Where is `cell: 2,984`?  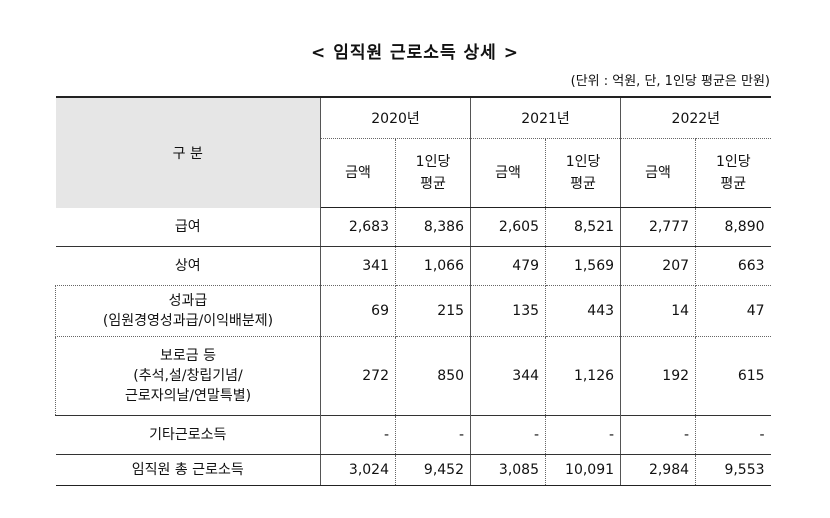
cell: 2,984 is located at coordinates (658, 470).